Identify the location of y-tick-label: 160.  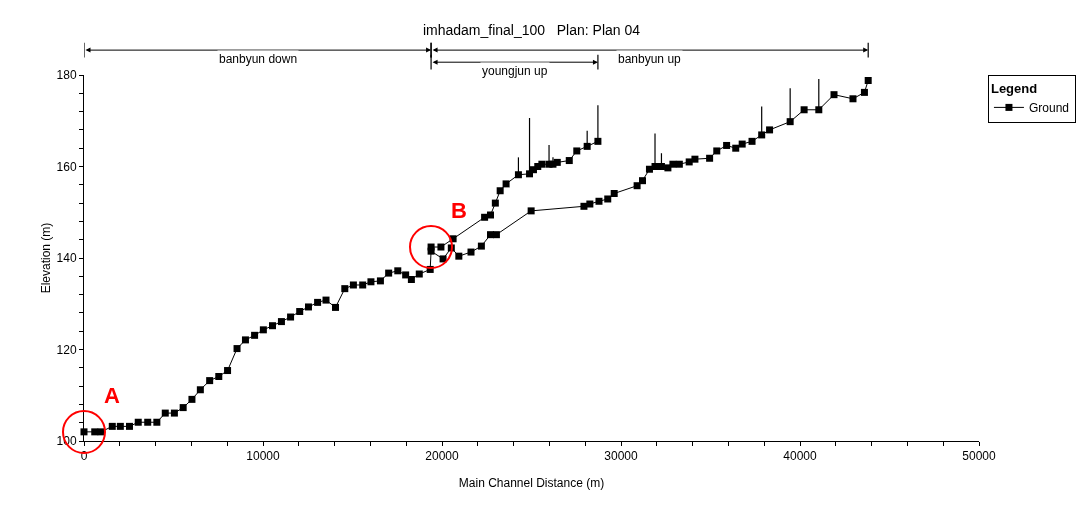
(66, 166).